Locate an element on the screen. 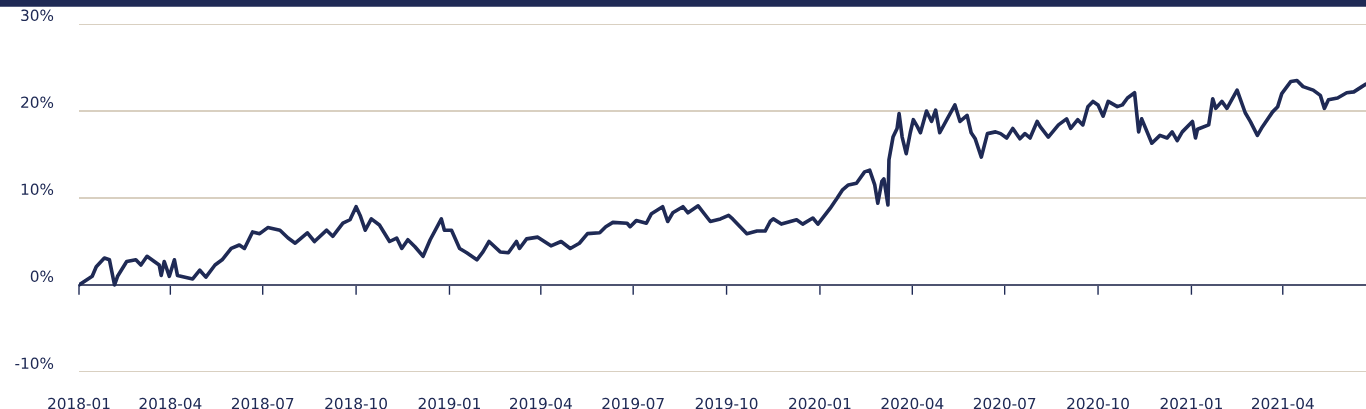 The image size is (1366, 409). y-tick-label: 30% is located at coordinates (37, 15).